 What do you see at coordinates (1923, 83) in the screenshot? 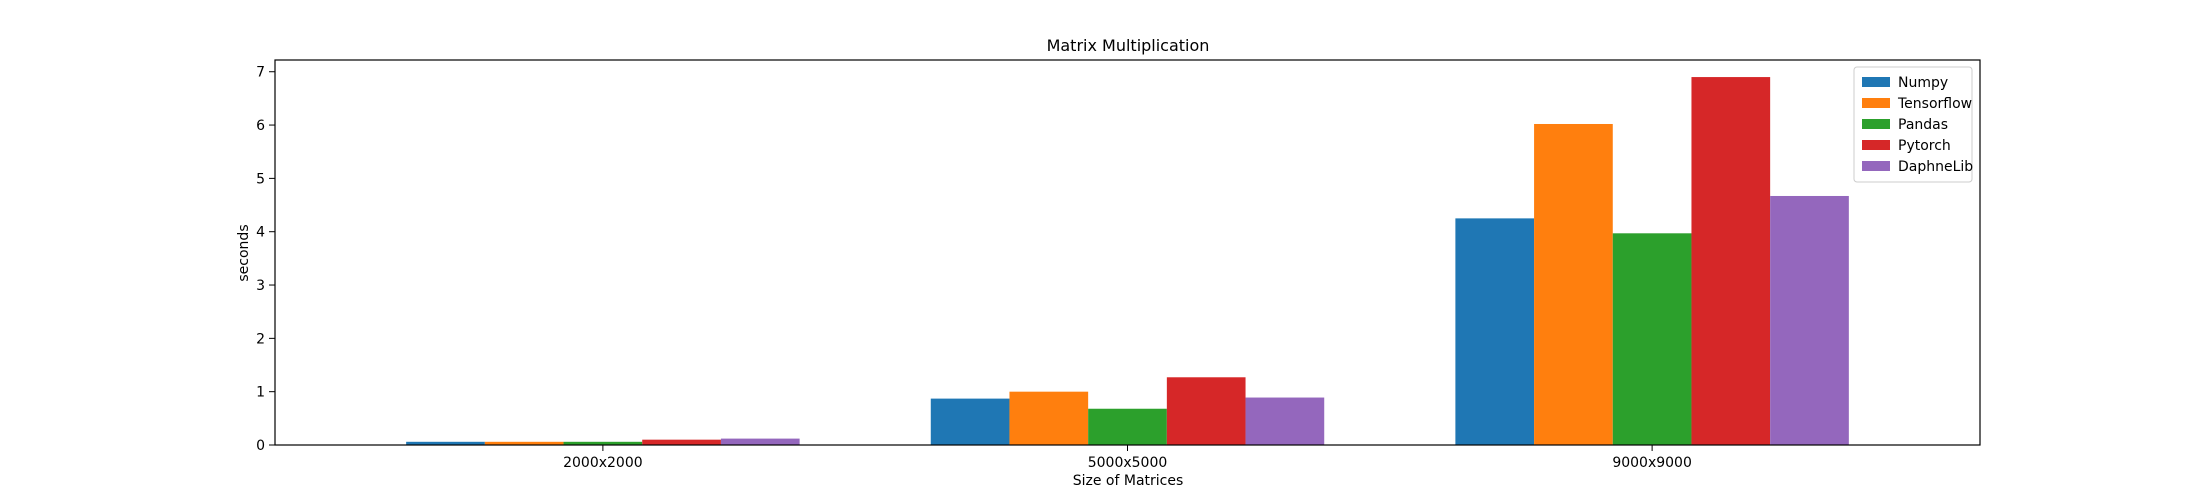
I see `legend-label-numpy: Numpy` at bounding box center [1923, 83].